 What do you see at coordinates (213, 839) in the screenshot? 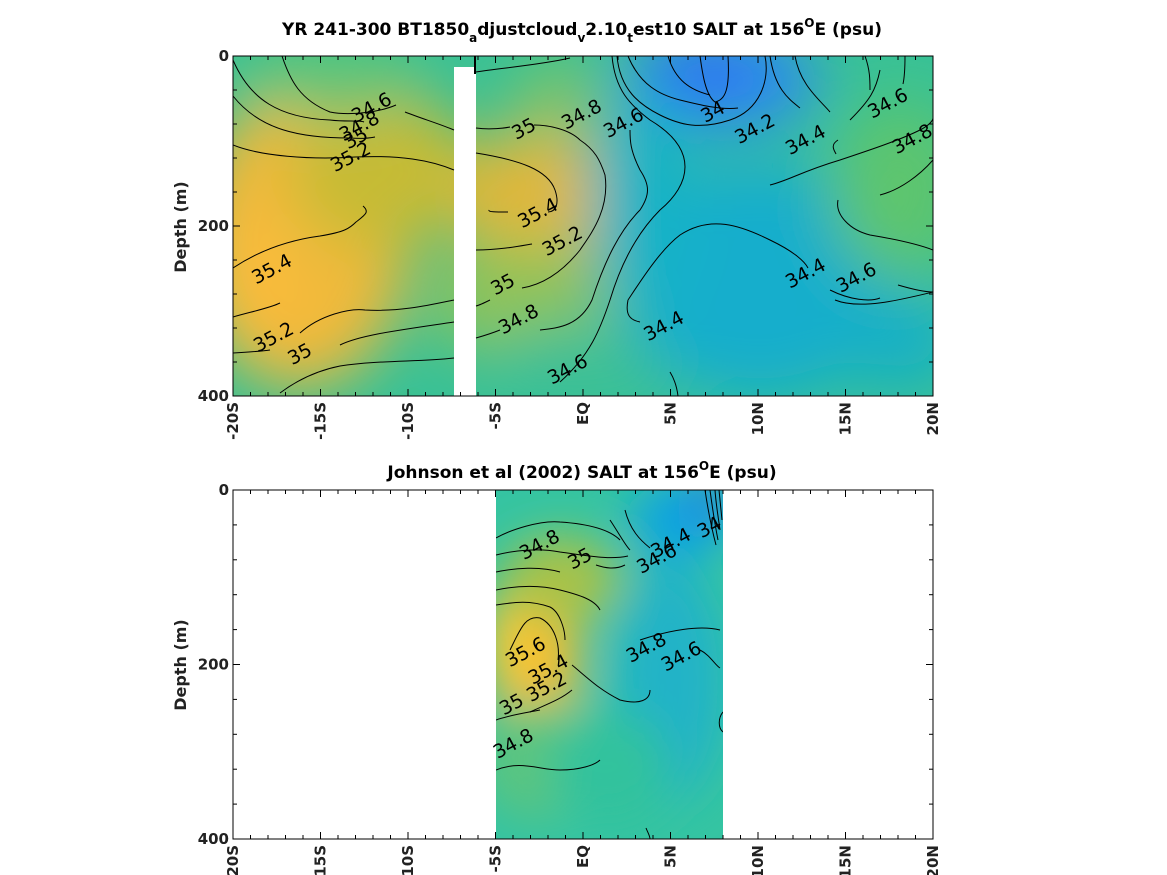
I see `bottom-y-tick-label: 400` at bounding box center [213, 839].